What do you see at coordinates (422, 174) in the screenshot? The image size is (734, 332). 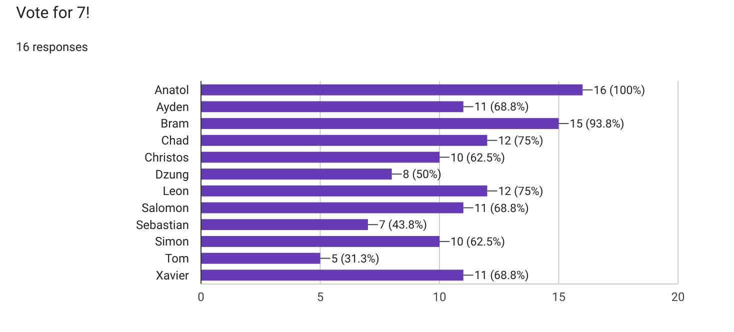 I see `data-label: 8 (50%)` at bounding box center [422, 174].